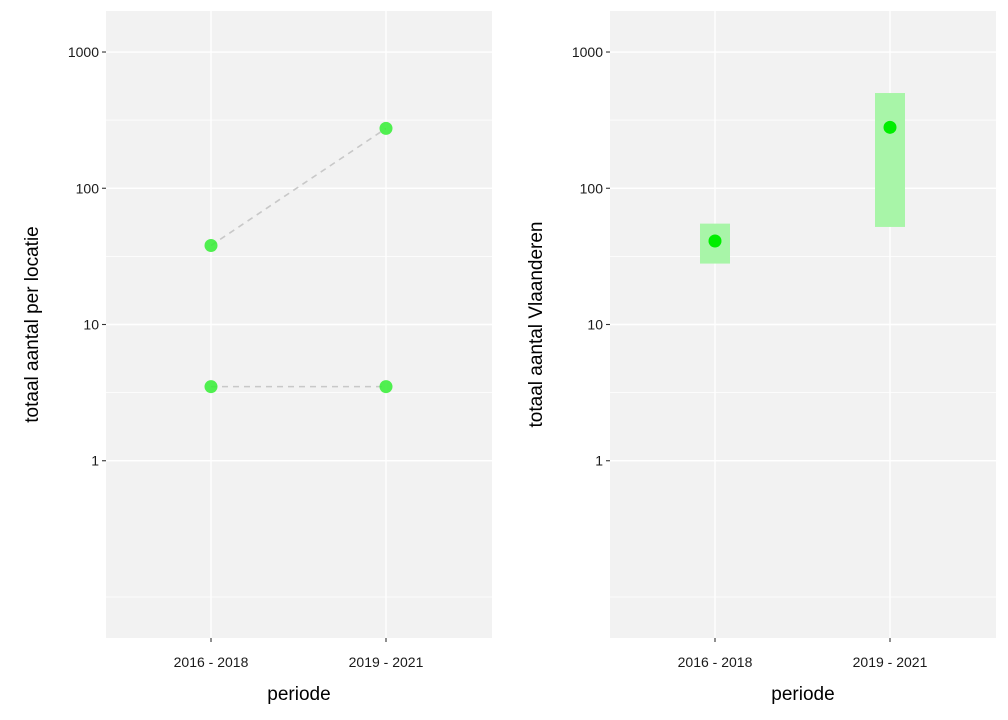  I want to click on series-line, so click(298, 187).